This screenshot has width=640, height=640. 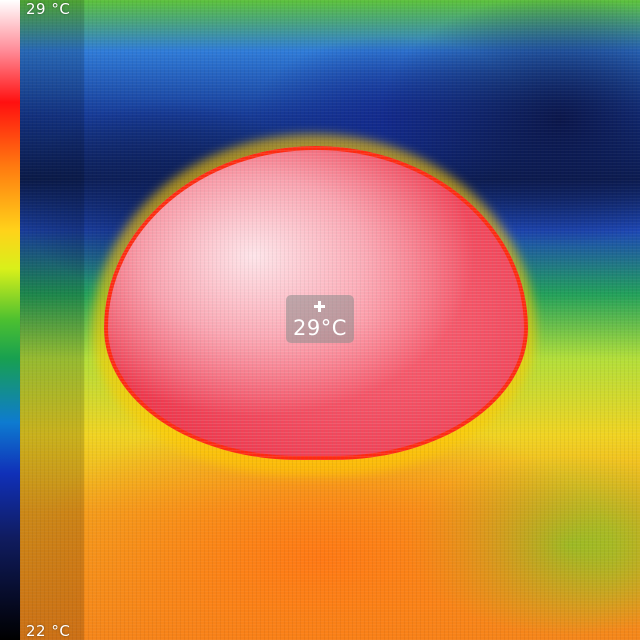 I want to click on temperature-color-scale, so click(x=10, y=320).